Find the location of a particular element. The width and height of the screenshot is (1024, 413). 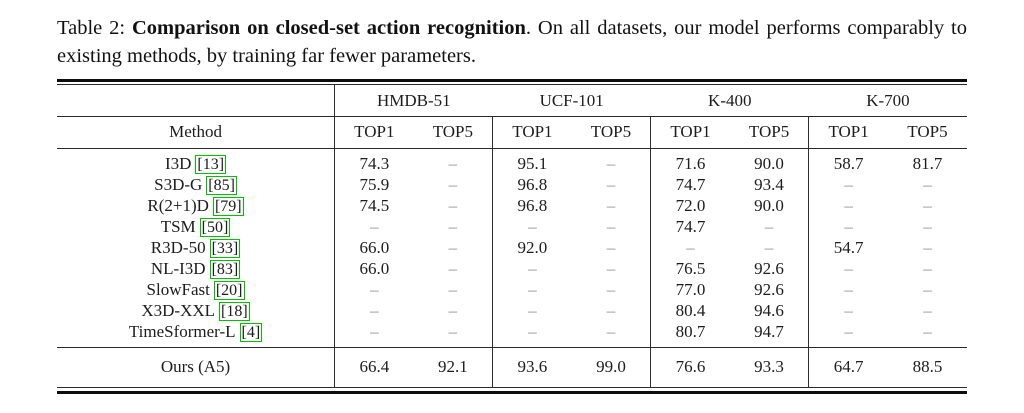

value-cell: 92.1 is located at coordinates (452, 366).